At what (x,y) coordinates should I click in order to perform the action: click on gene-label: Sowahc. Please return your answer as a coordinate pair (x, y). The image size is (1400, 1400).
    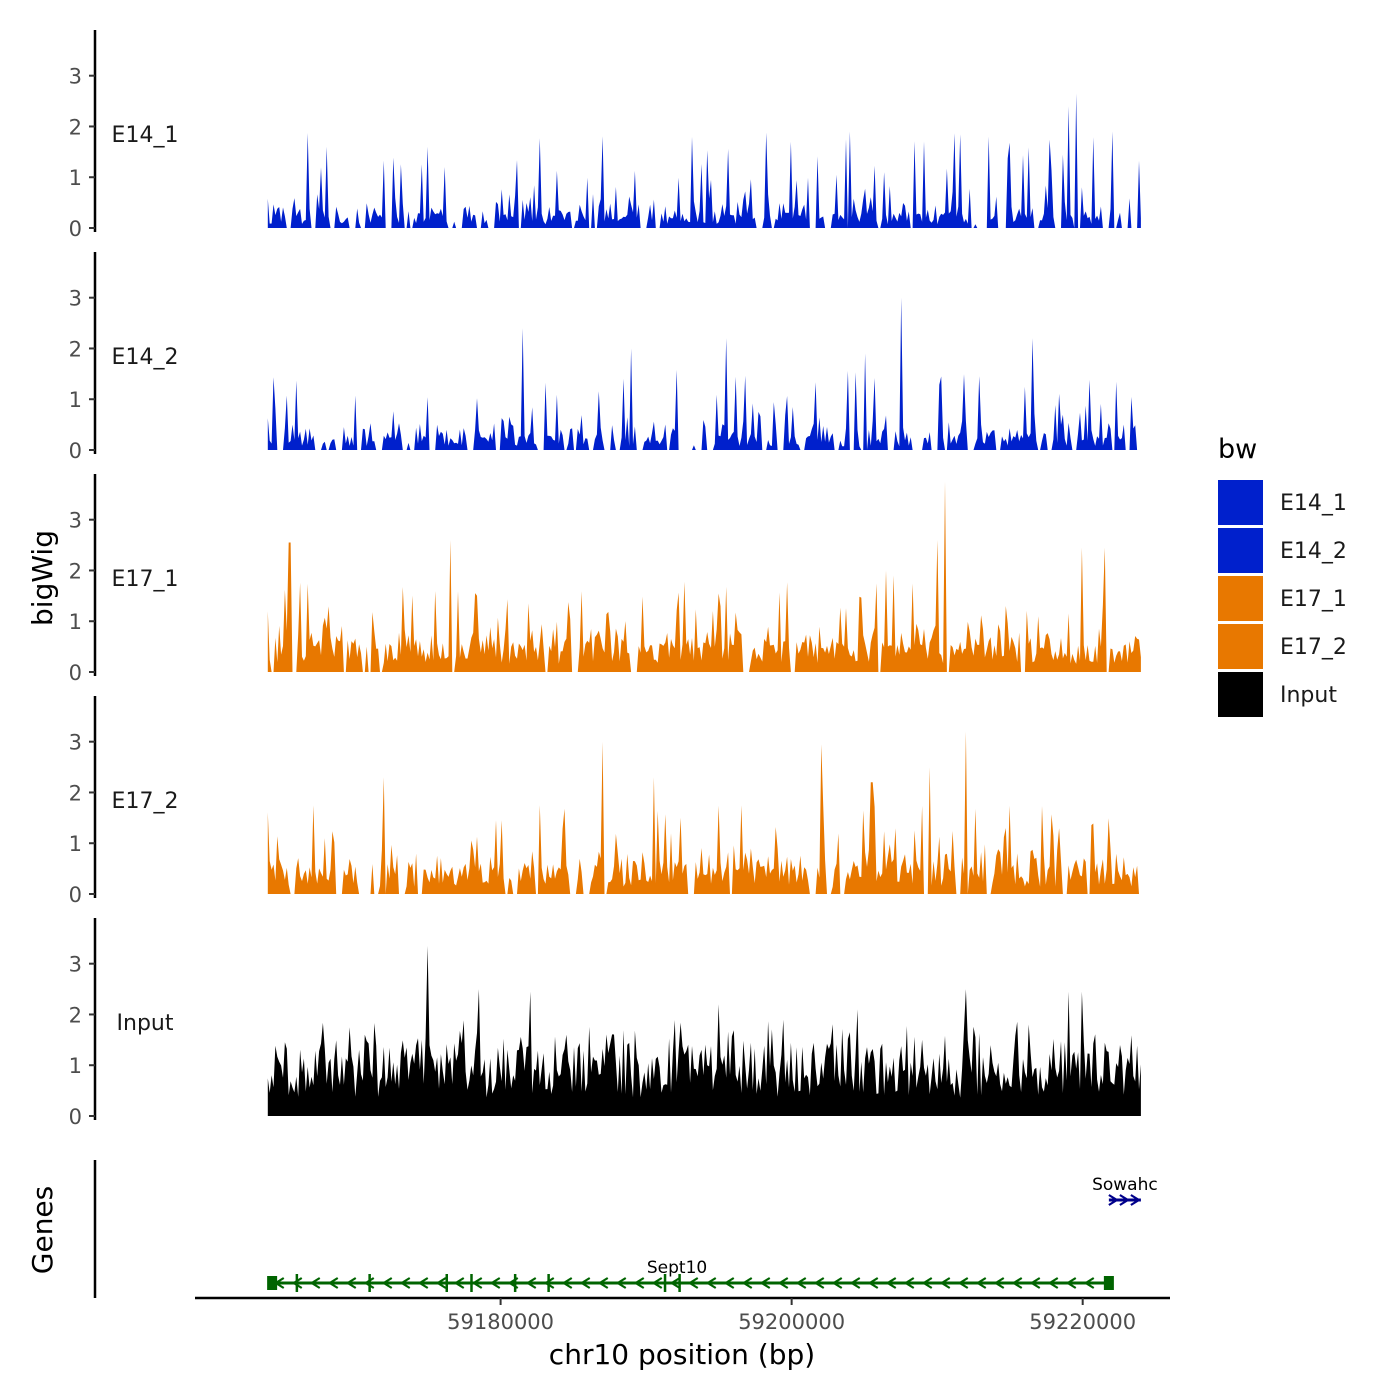
    Looking at the image, I should click on (1125, 1185).